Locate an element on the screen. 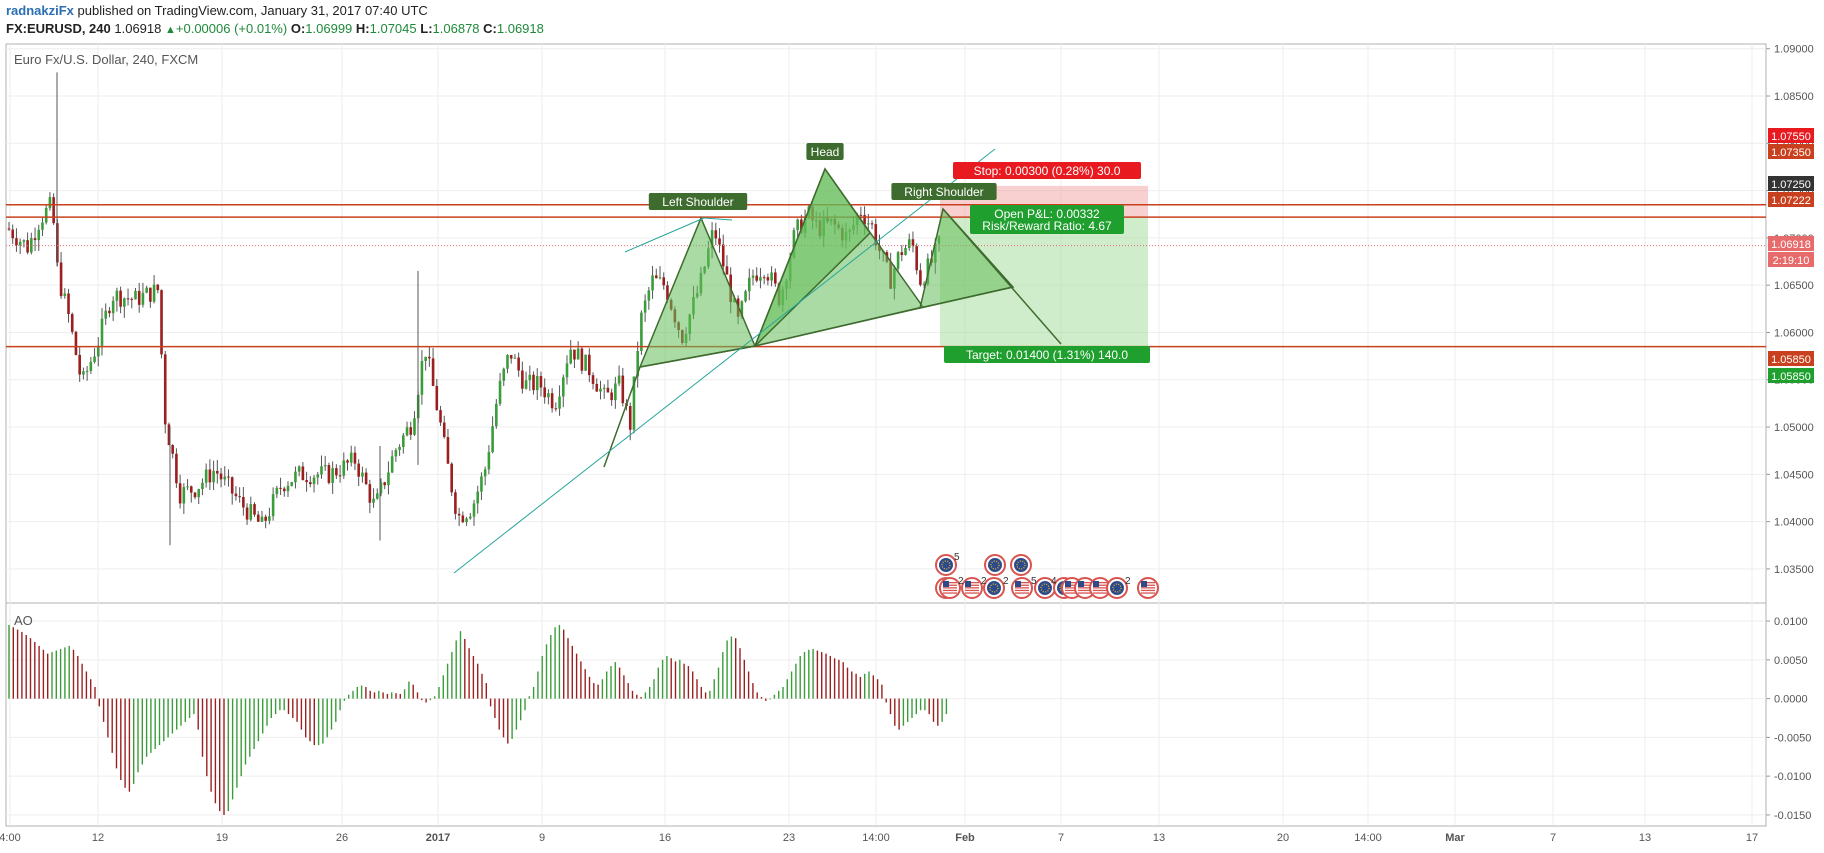  price-tick-label: 1.06000 is located at coordinates (1794, 333).